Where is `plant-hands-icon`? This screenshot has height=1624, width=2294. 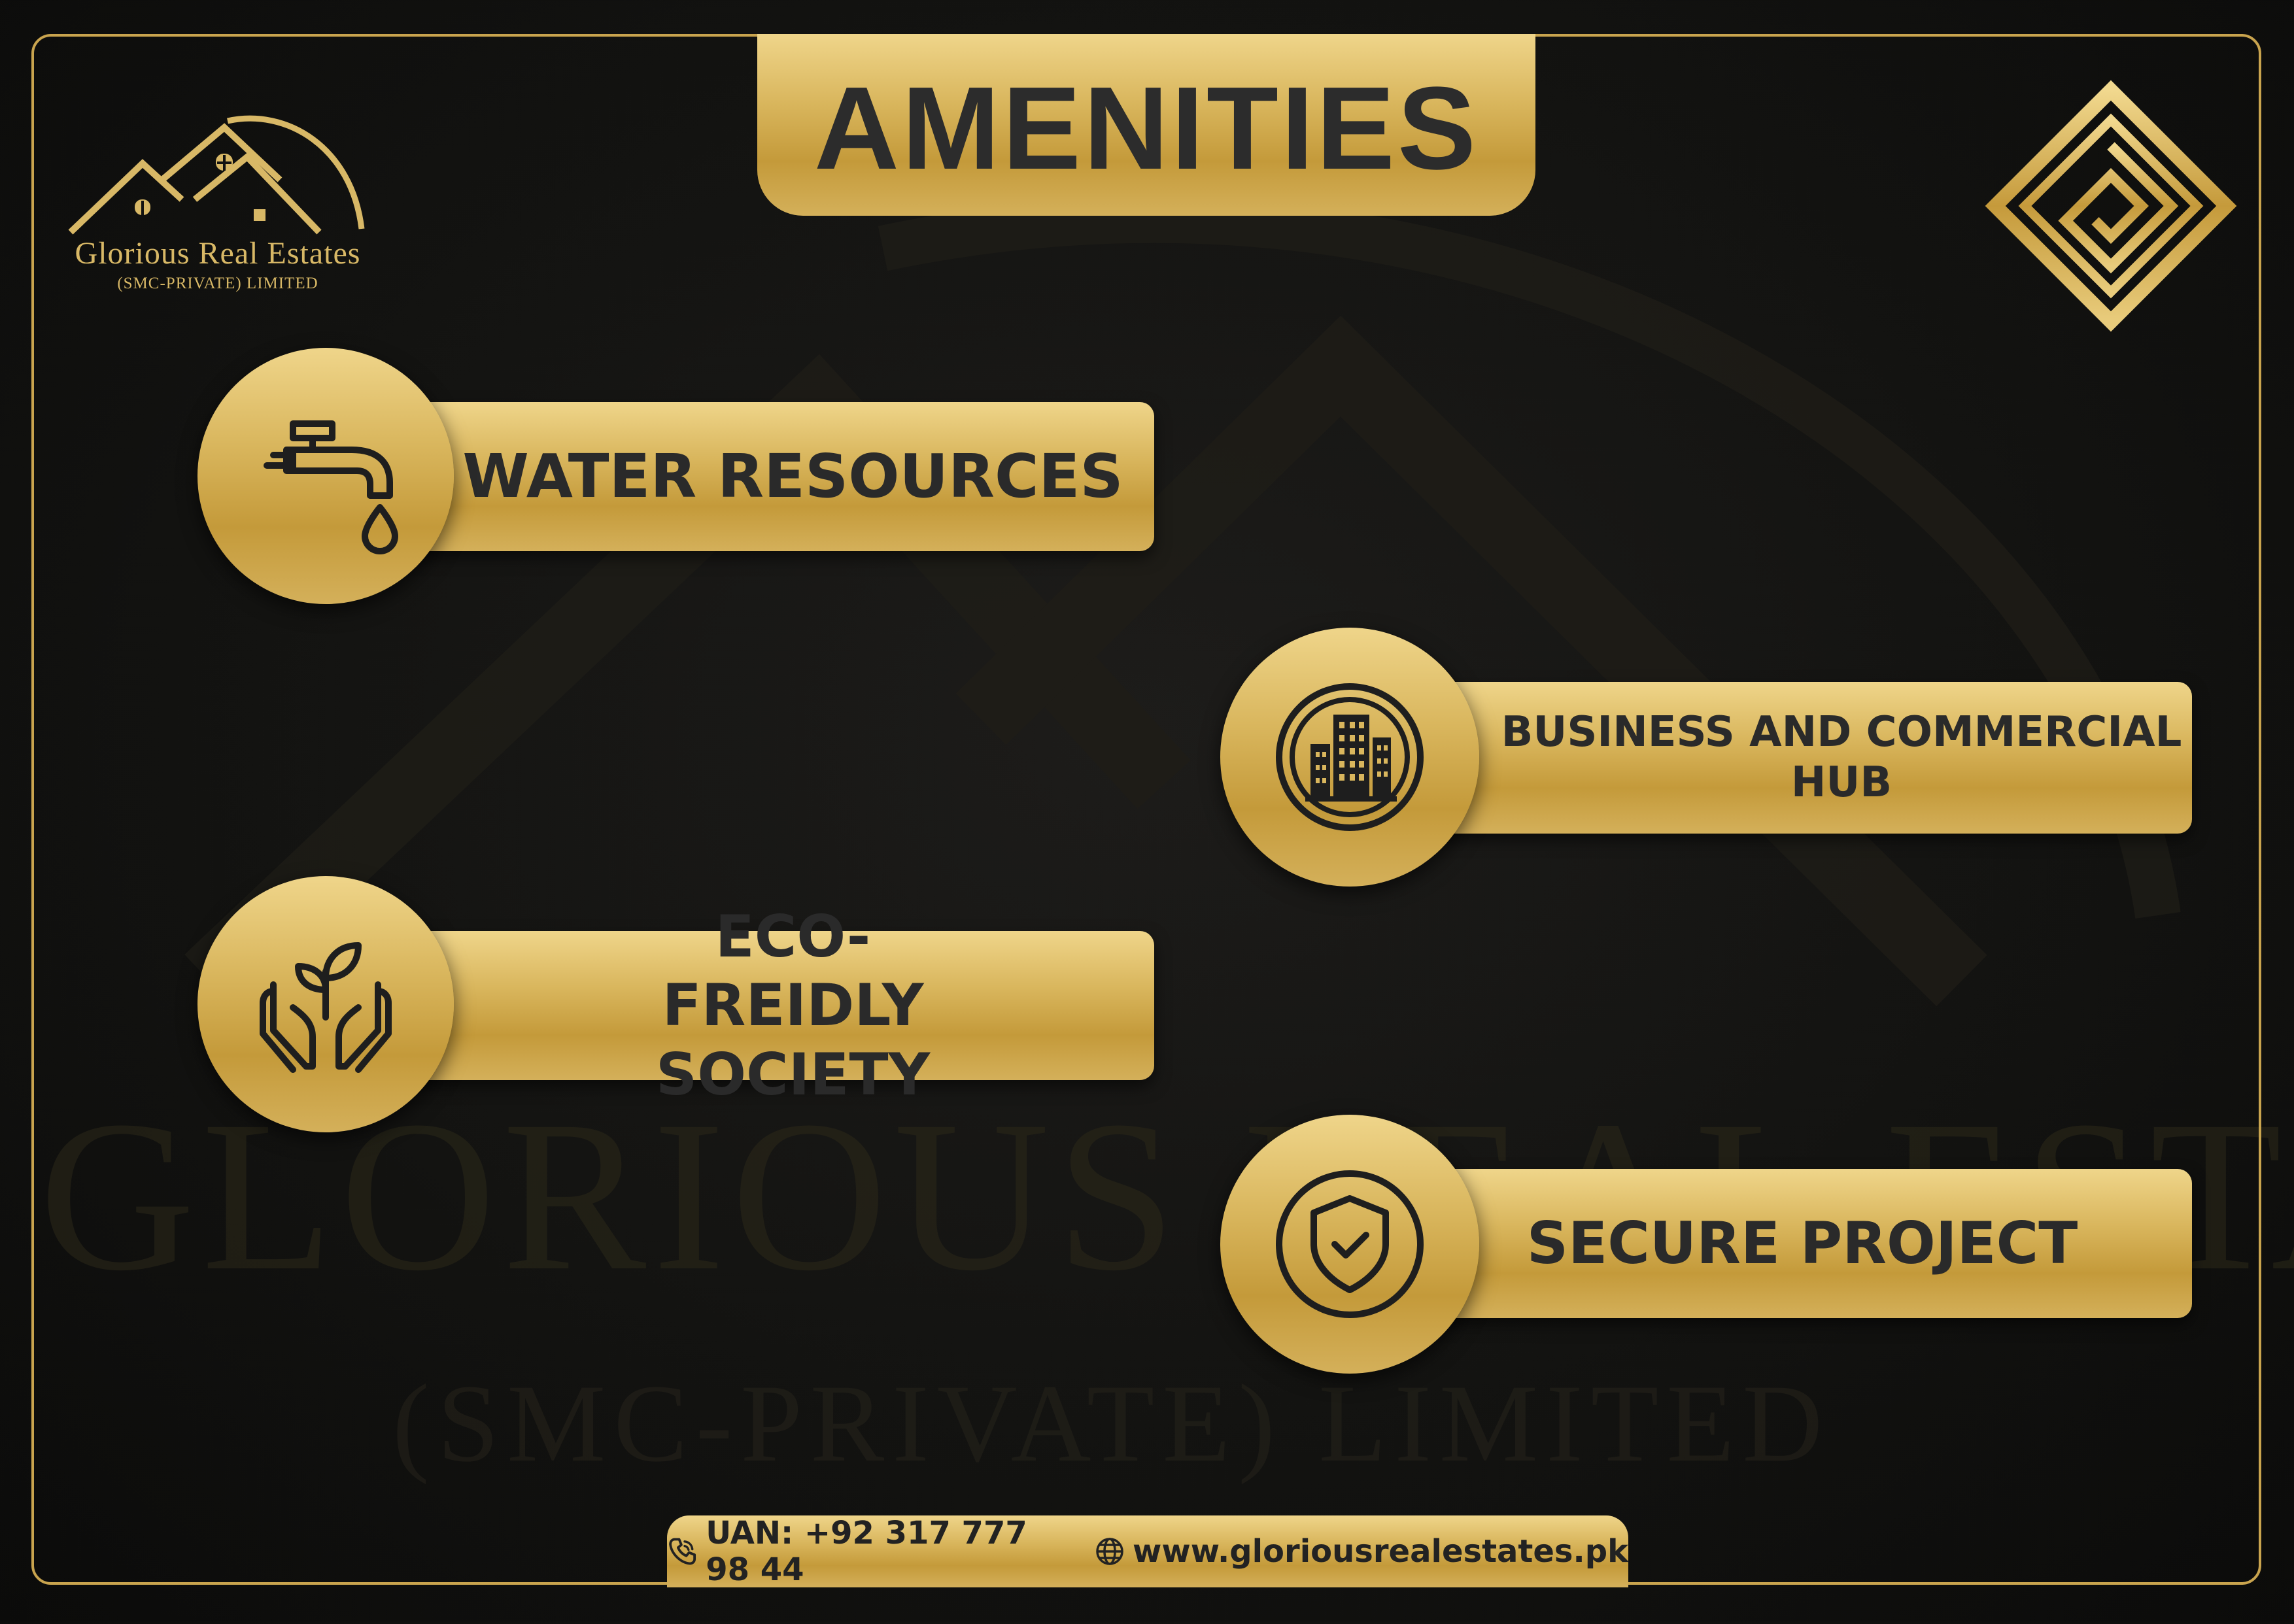
plant-hands-icon is located at coordinates (326, 1007).